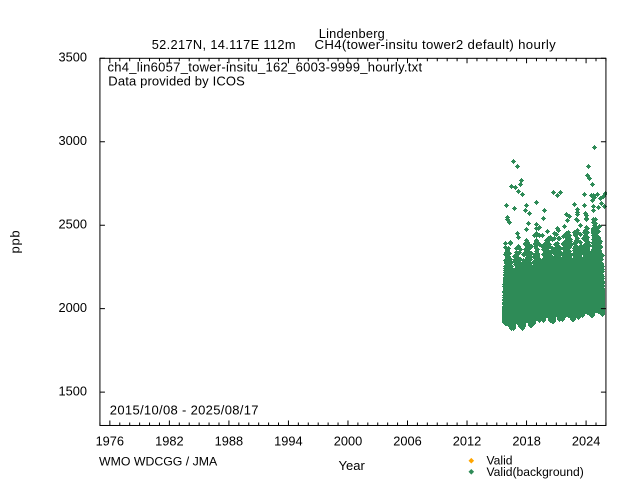 The width and height of the screenshot is (640, 480). What do you see at coordinates (288, 441) in the screenshot?
I see `svg-text: 1994` at bounding box center [288, 441].